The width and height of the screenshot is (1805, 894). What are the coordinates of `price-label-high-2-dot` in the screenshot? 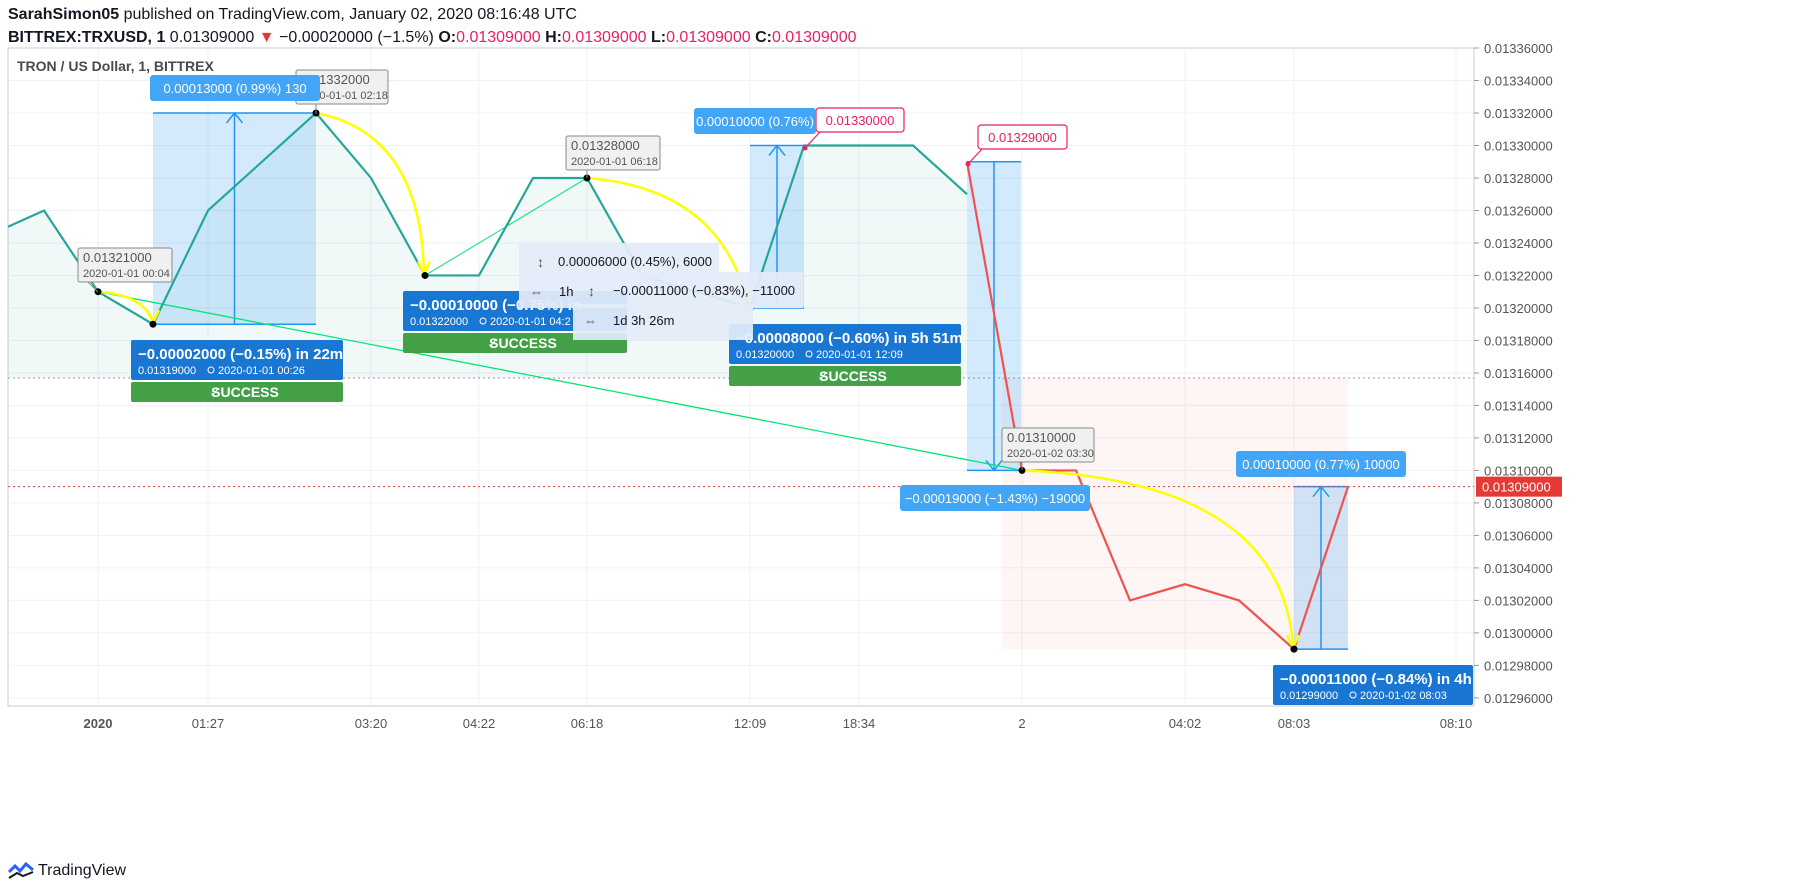 It's located at (968, 164).